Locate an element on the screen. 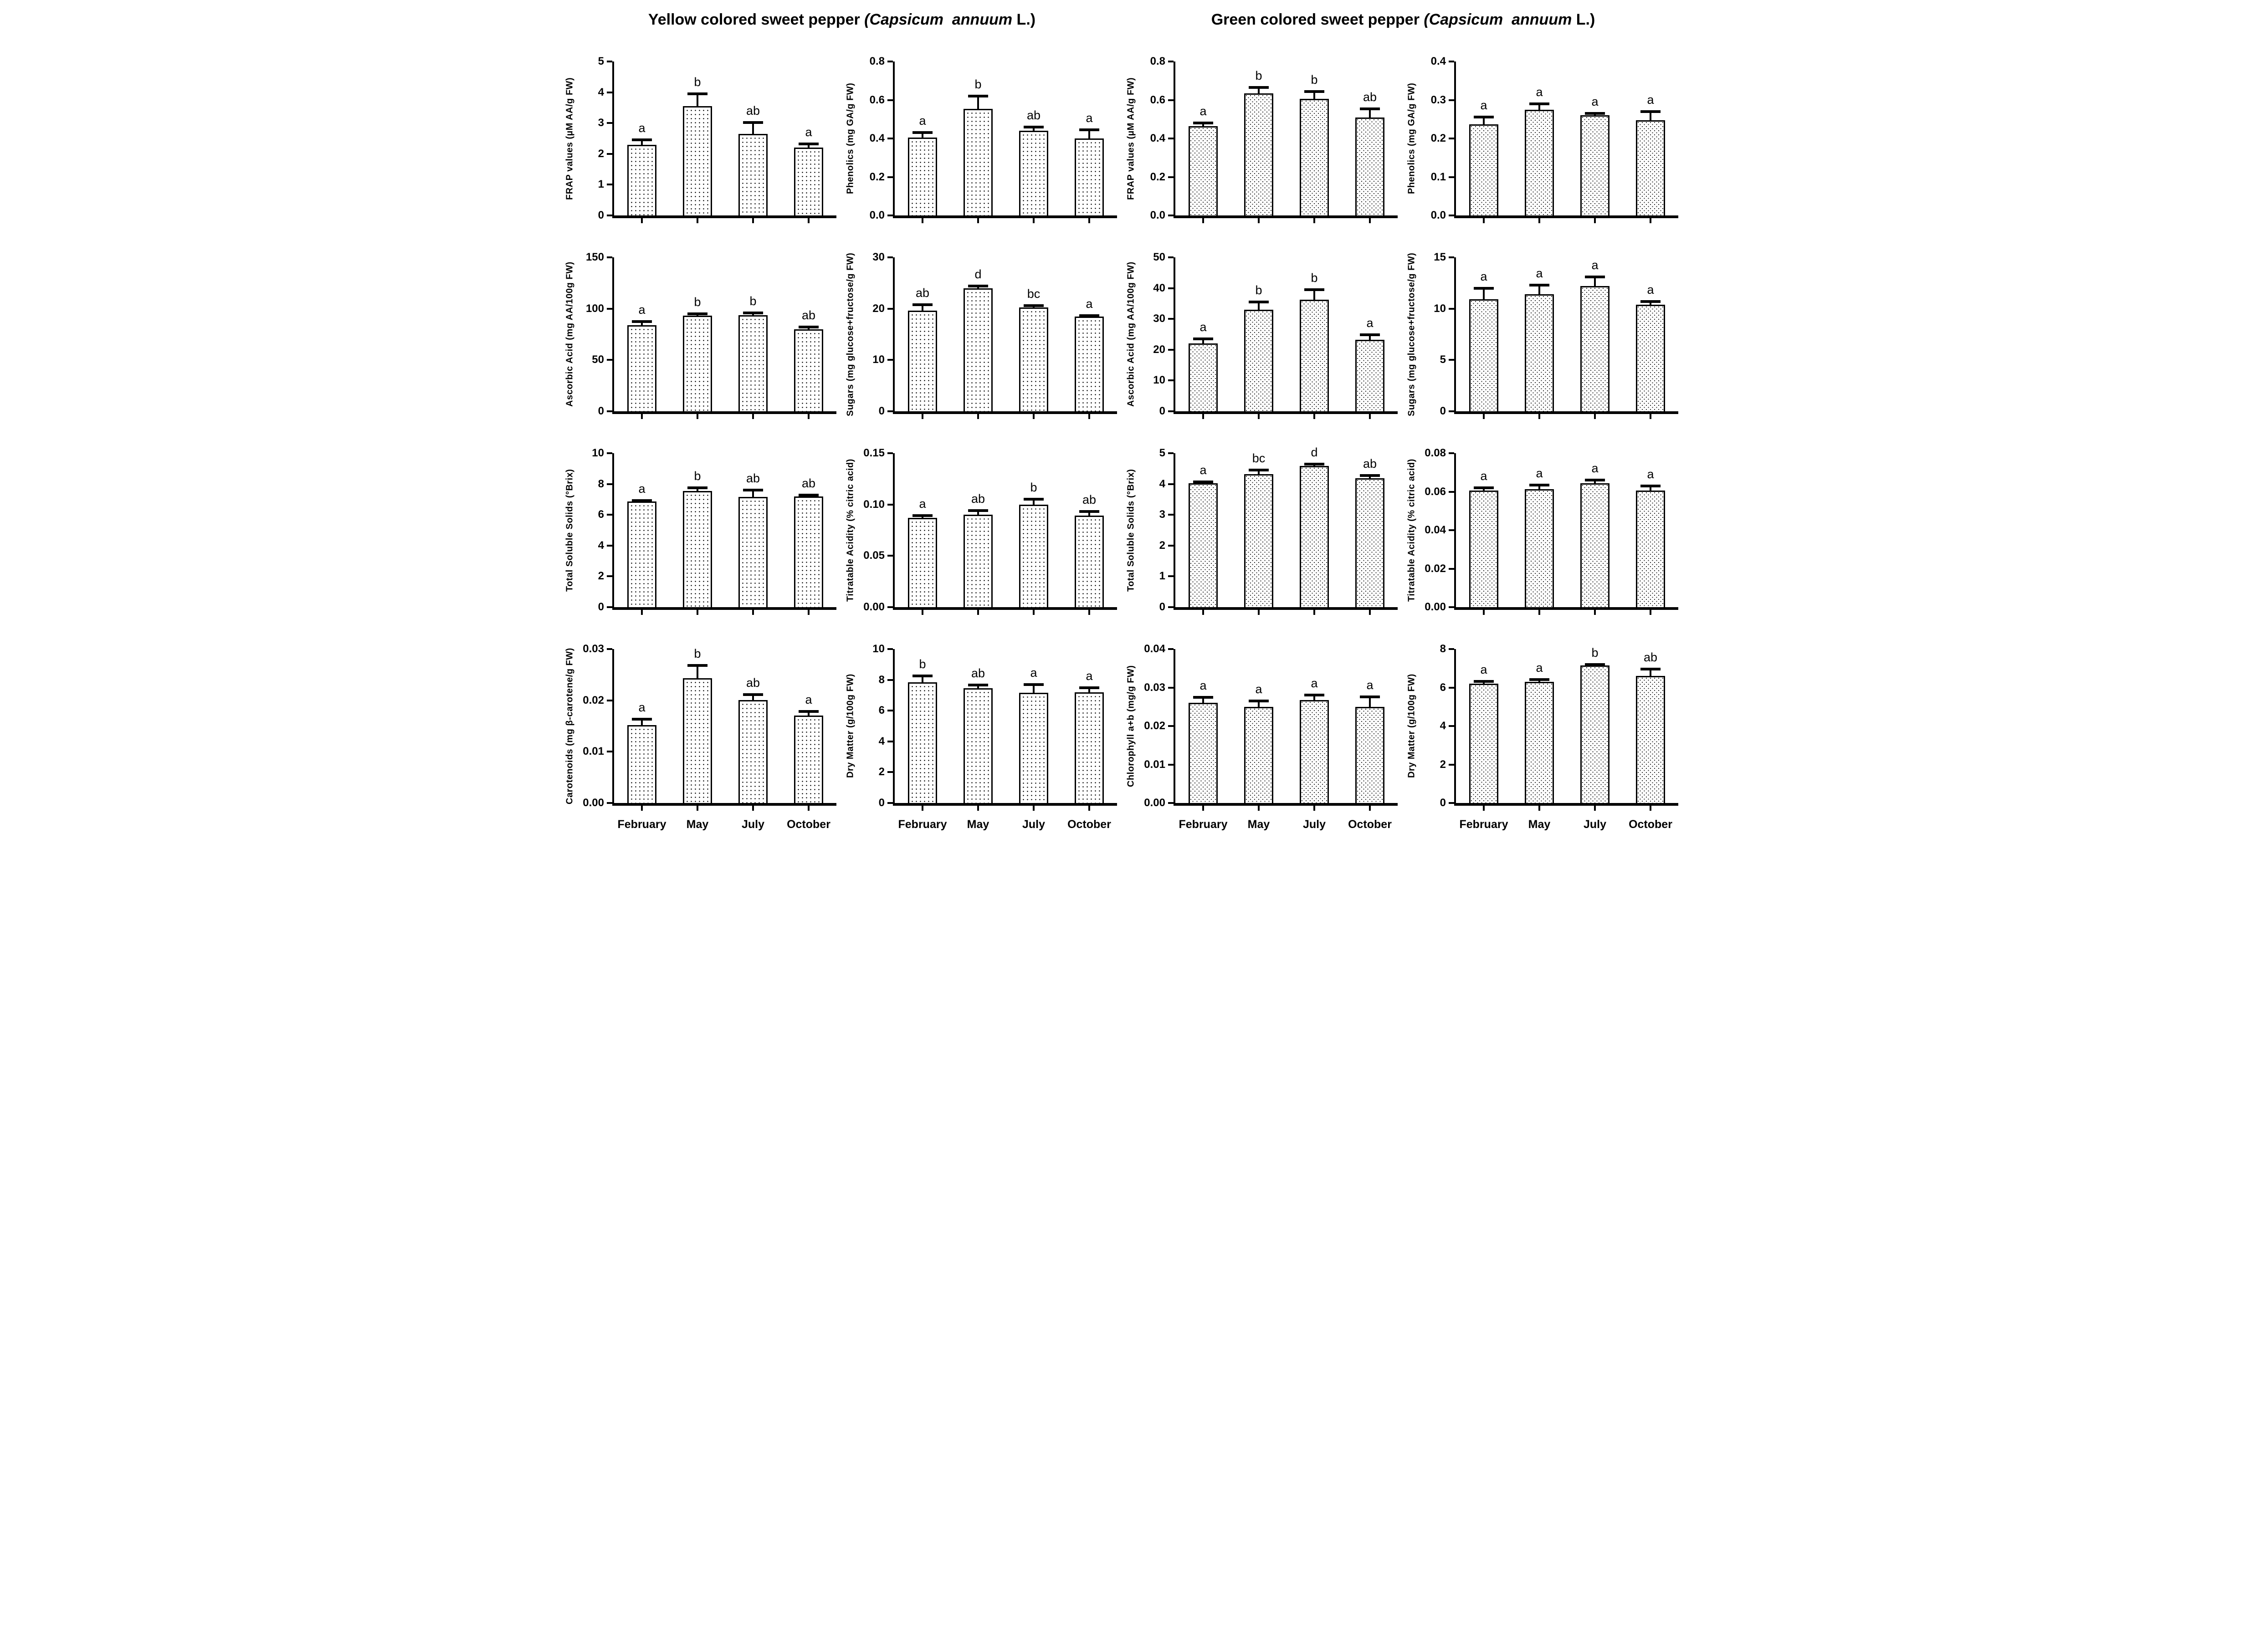 The image size is (2245, 1652). significance-letter: b is located at coordinates (1258, 76).